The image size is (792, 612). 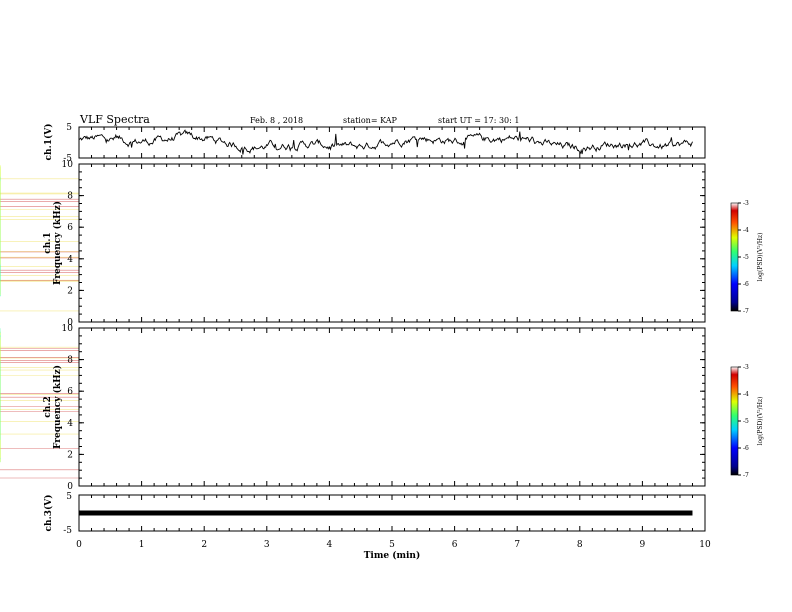 What do you see at coordinates (48, 142) in the screenshot?
I see `ch1-waveform-ylabel: ch.1(V)` at bounding box center [48, 142].